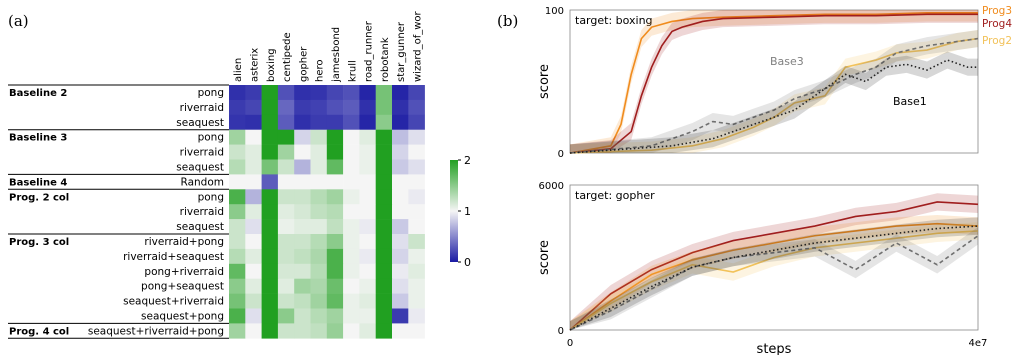  Describe the element at coordinates (238, 70) in the screenshot. I see `column-label: alien` at that location.